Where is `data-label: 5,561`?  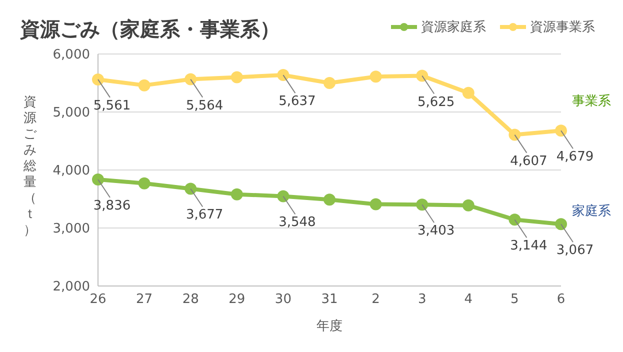
data-label: 5,561 is located at coordinates (112, 106).